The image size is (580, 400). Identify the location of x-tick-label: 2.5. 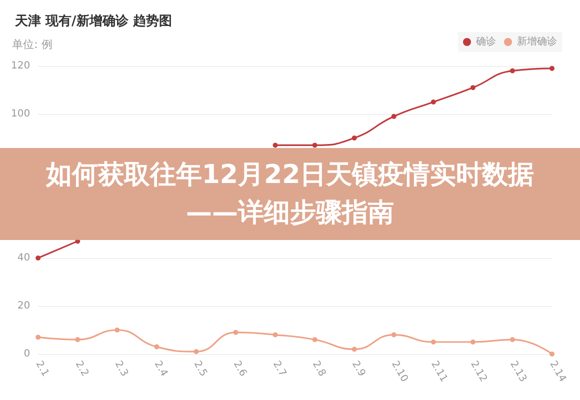
(200, 369).